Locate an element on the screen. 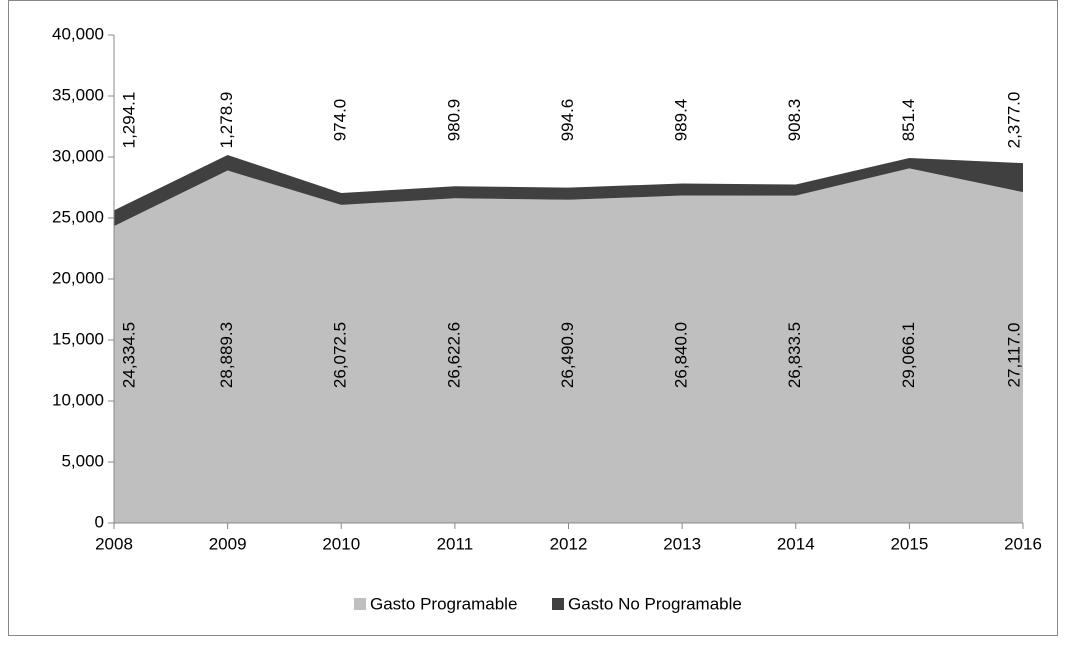 This screenshot has width=1066, height=649. y-tick-label: 40,000 is located at coordinates (78, 33).